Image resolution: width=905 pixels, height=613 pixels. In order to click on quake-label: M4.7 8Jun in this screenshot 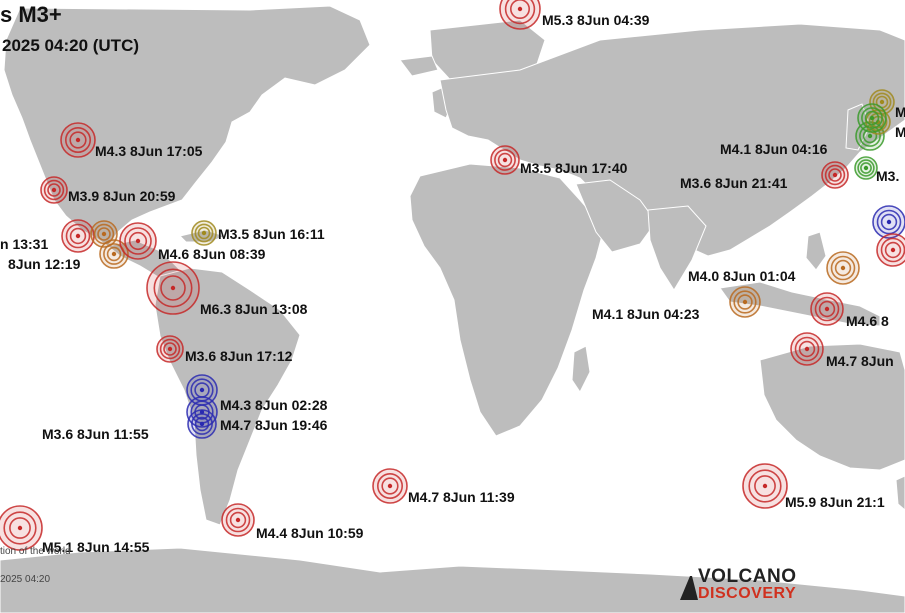, I will do `click(860, 361)`.